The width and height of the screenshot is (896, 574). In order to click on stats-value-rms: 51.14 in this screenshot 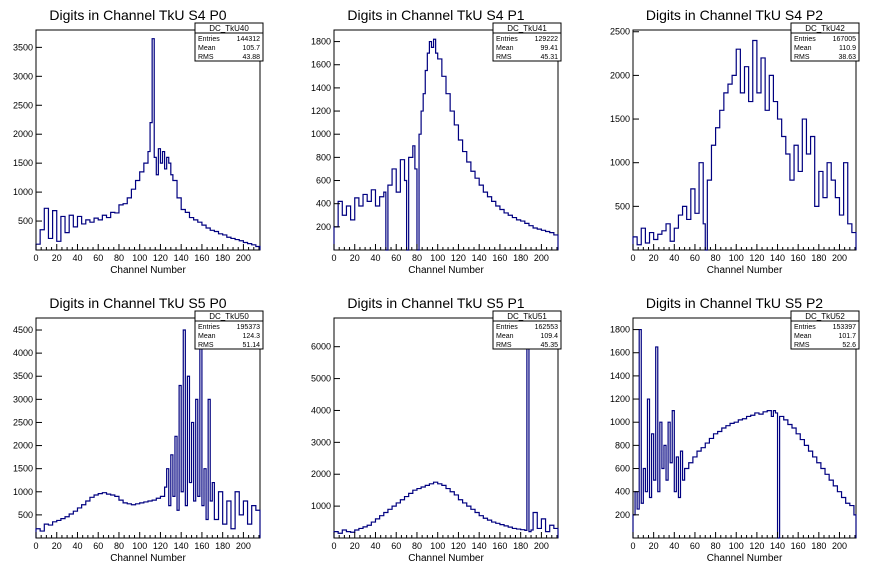, I will do `click(251, 345)`.